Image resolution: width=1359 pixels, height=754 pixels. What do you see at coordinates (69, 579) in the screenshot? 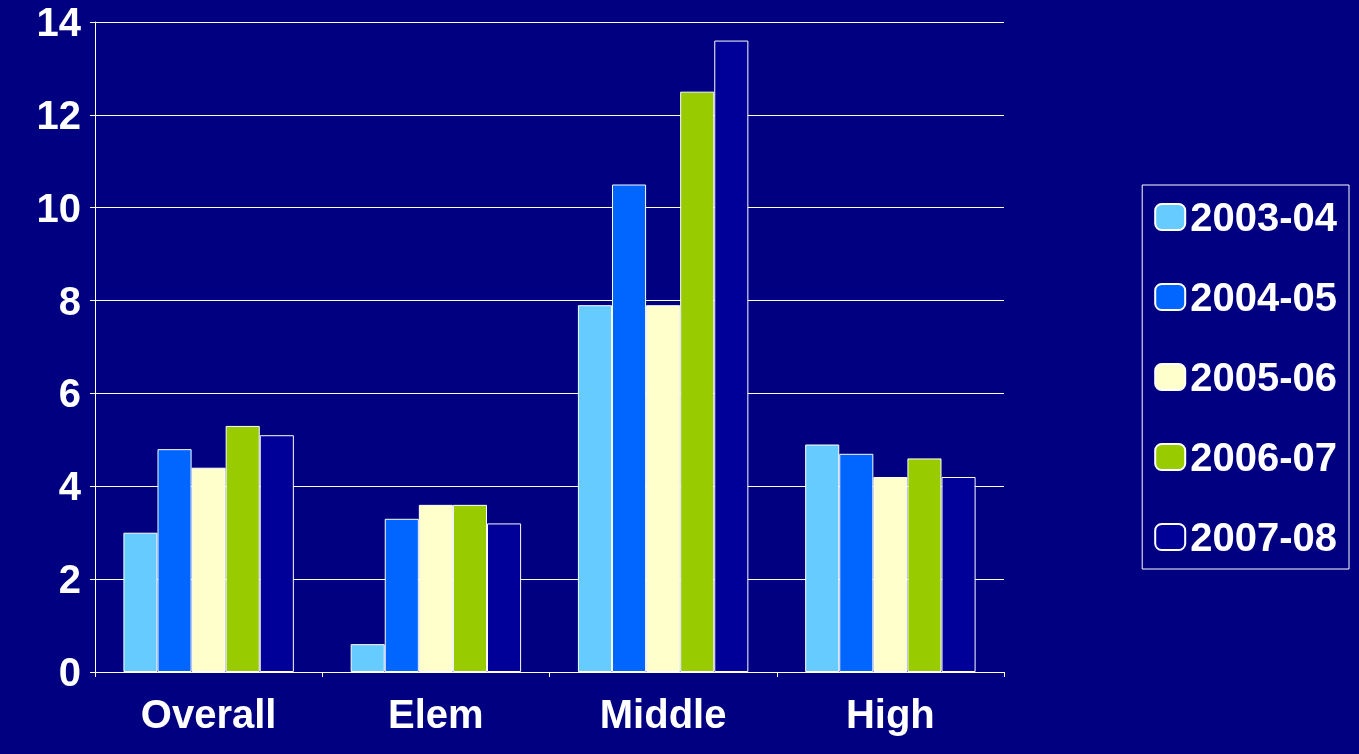
I see `y-tick-label: 2` at bounding box center [69, 579].